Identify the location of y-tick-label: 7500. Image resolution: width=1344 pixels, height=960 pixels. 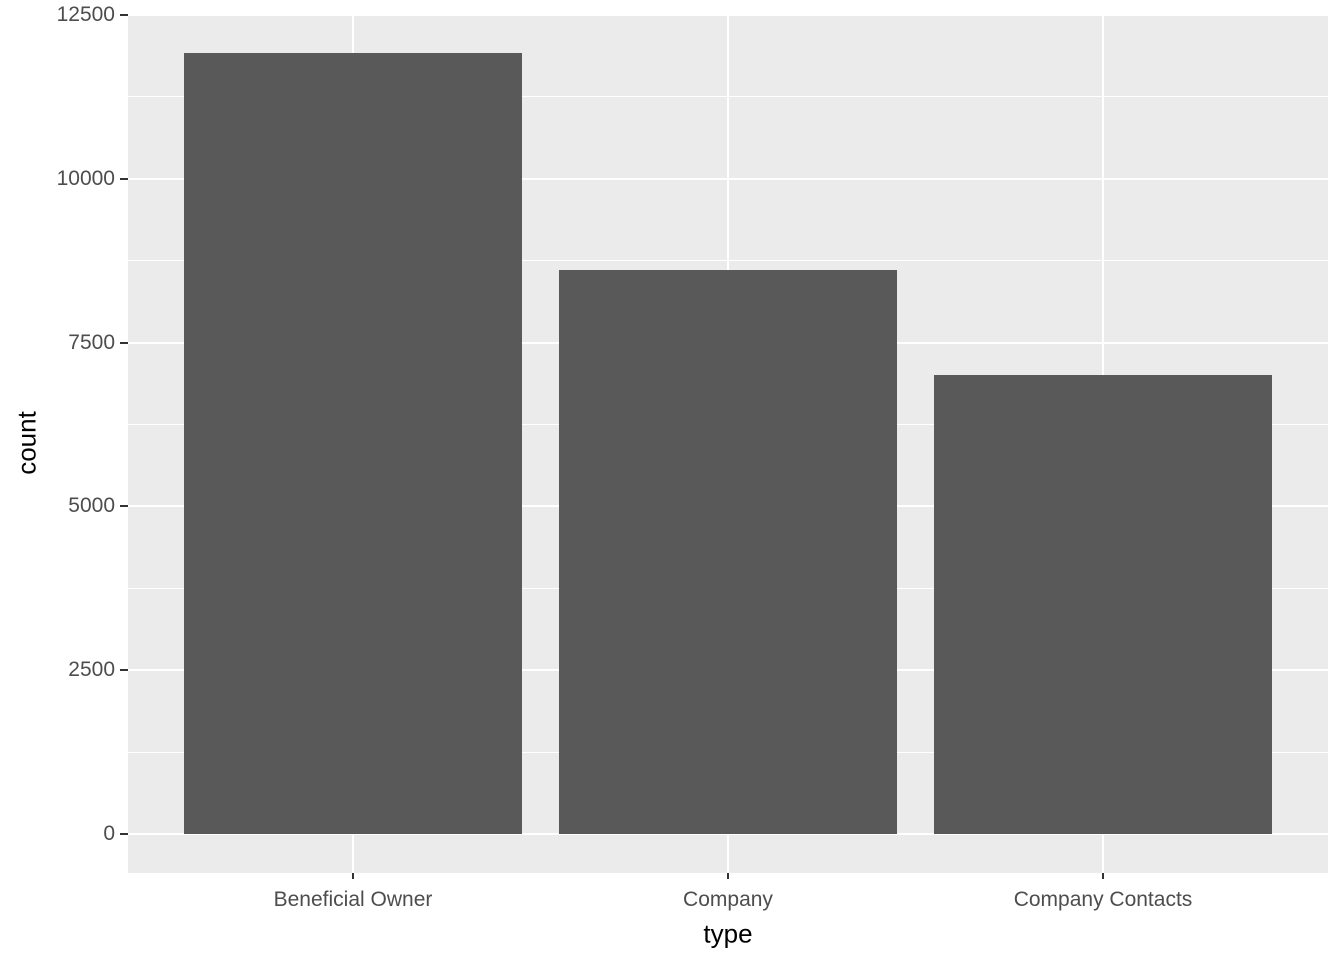
(91, 342).